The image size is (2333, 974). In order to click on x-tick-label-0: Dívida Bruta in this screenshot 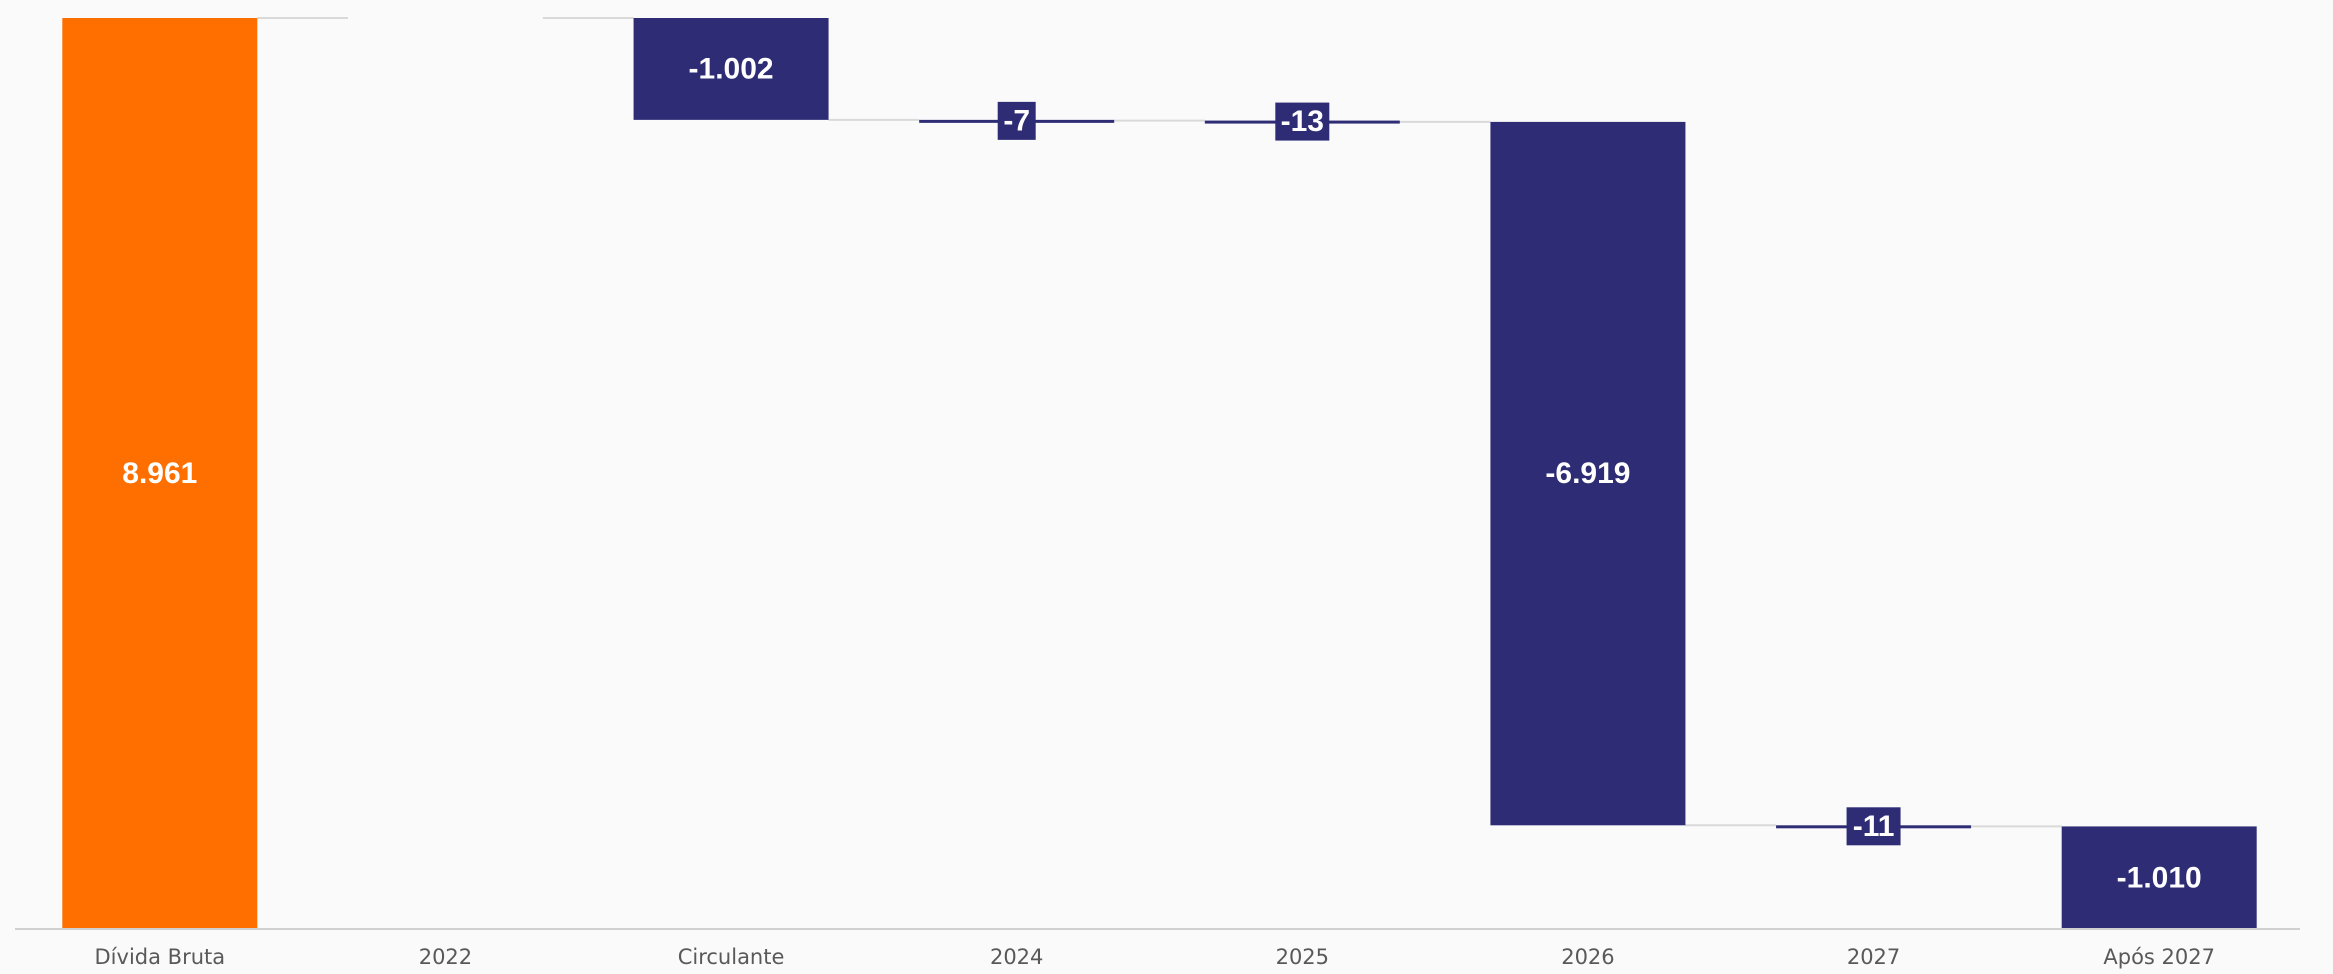, I will do `click(160, 957)`.